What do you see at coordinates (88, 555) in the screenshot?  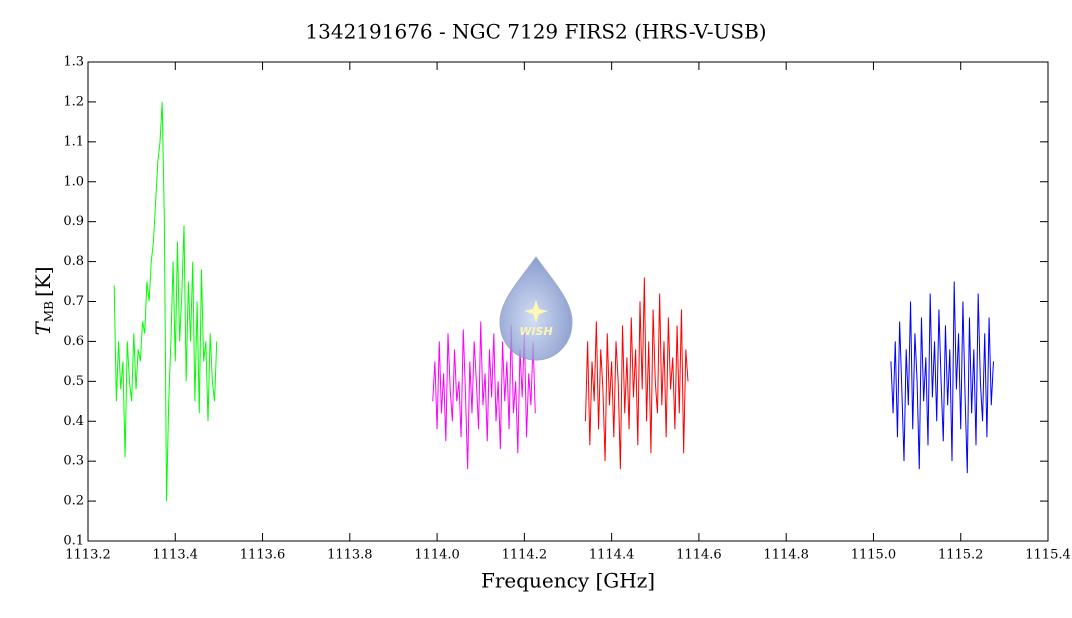 I see `x-tick-label: 1113.2` at bounding box center [88, 555].